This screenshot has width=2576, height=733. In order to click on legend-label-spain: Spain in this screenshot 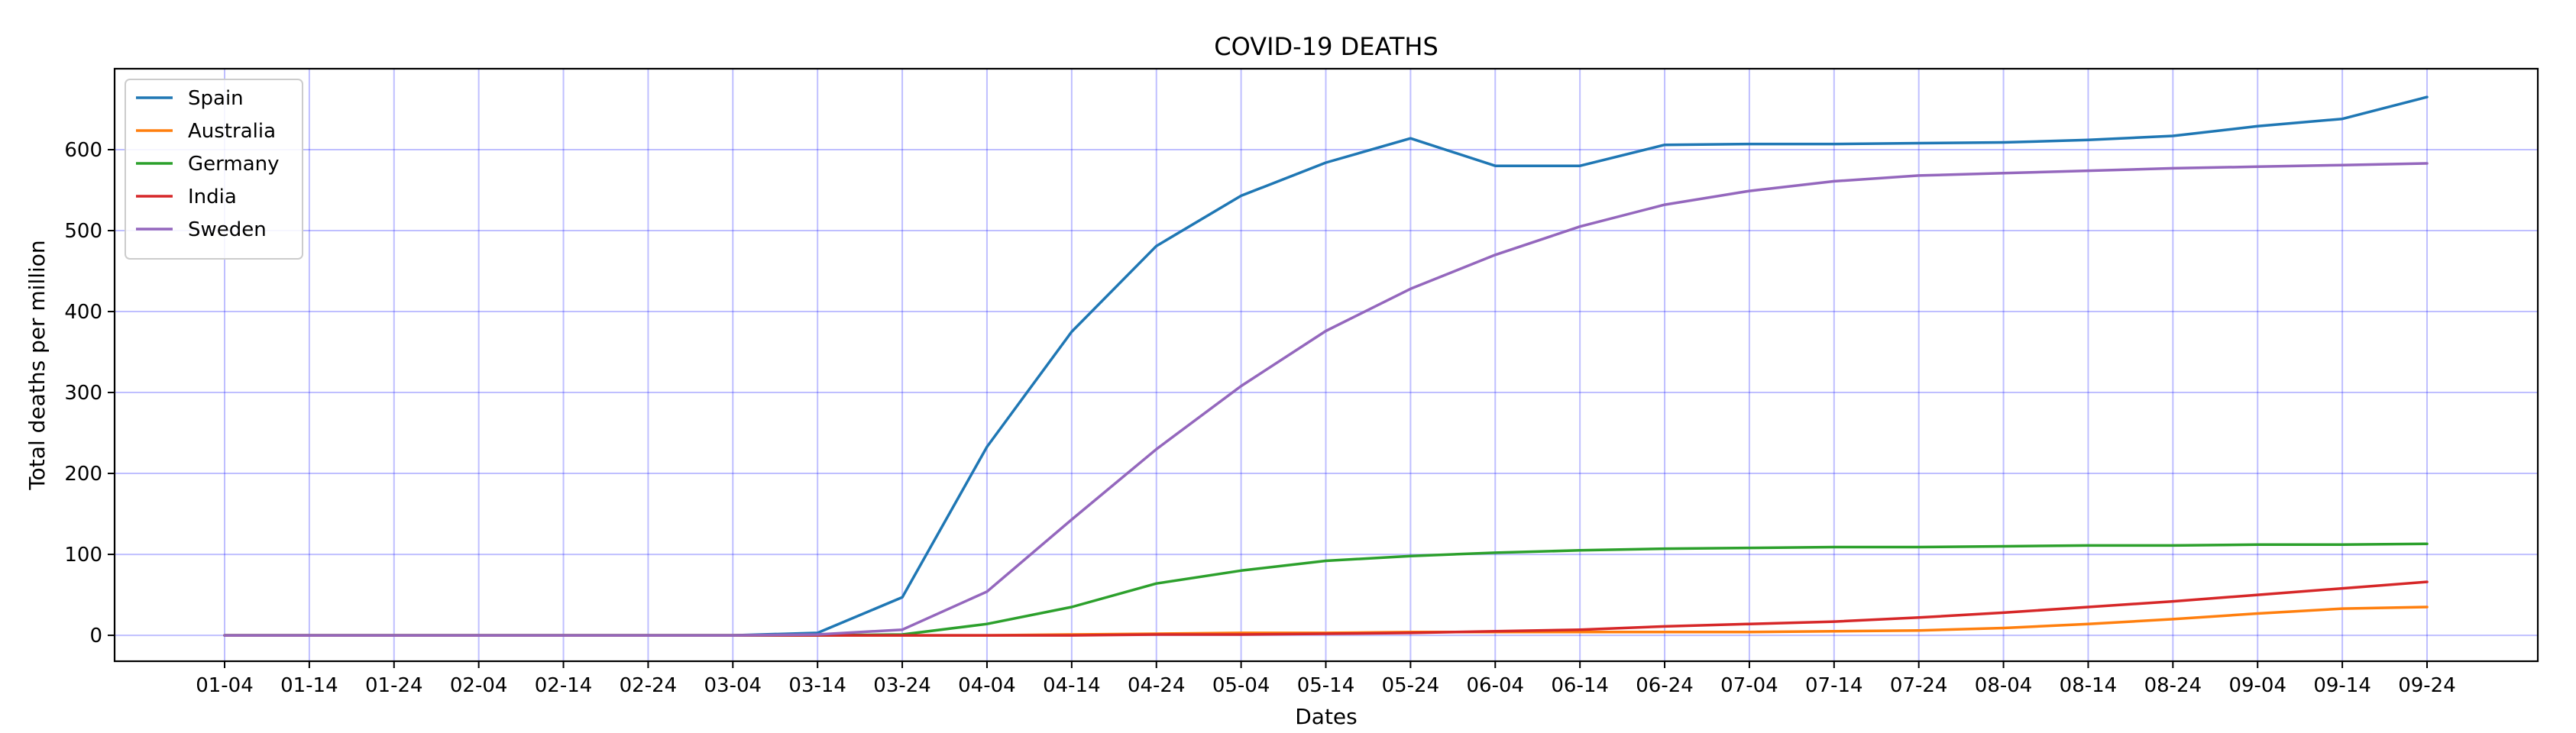, I will do `click(216, 98)`.